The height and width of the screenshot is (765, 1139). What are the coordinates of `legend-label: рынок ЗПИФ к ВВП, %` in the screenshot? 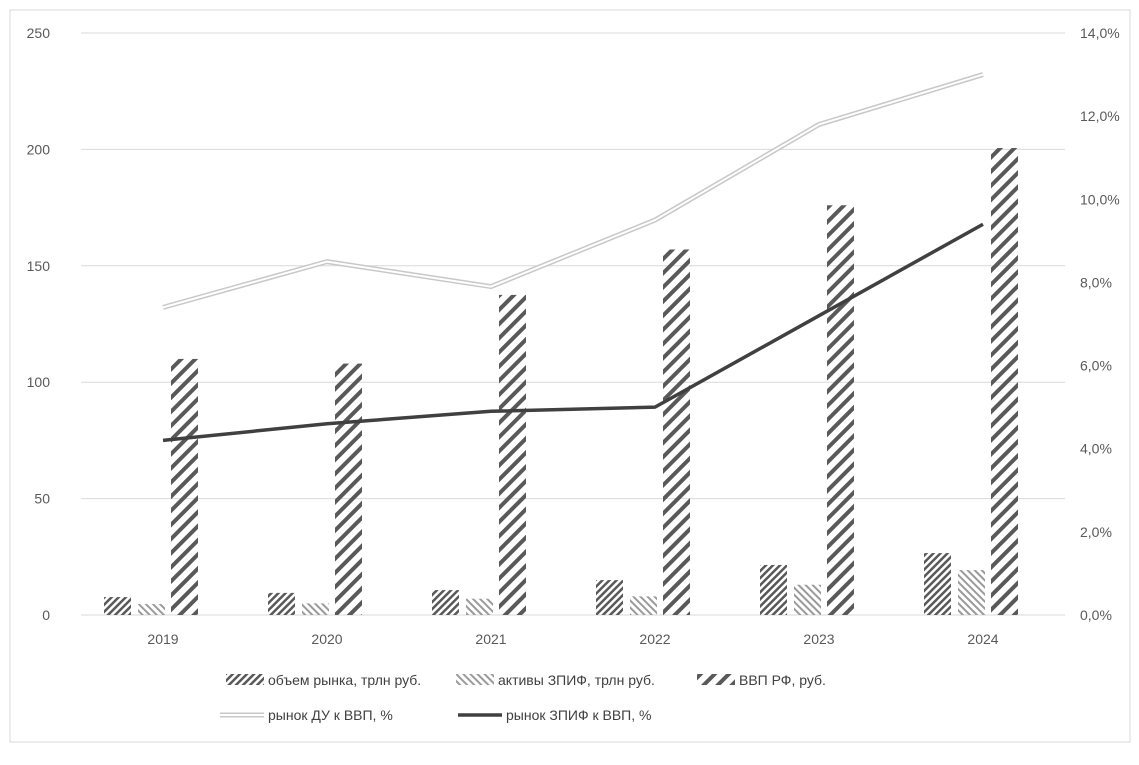 It's located at (578, 715).